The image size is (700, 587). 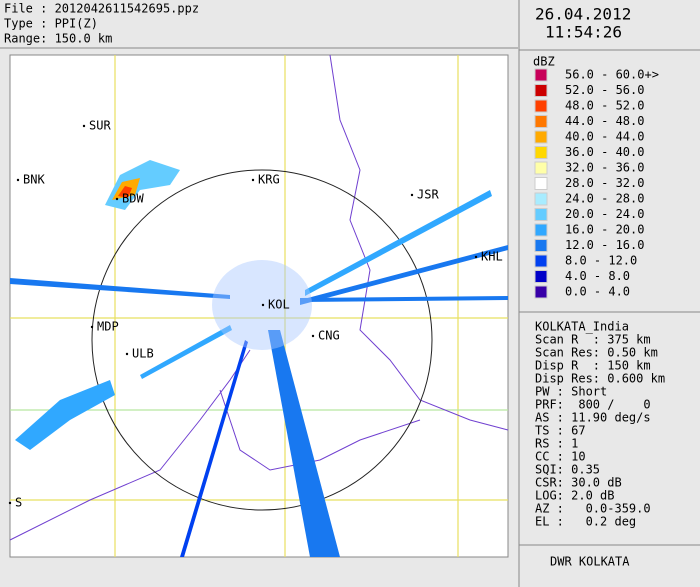 What do you see at coordinates (574, 496) in the screenshot?
I see `station-info: LOG: 2.0 dB` at bounding box center [574, 496].